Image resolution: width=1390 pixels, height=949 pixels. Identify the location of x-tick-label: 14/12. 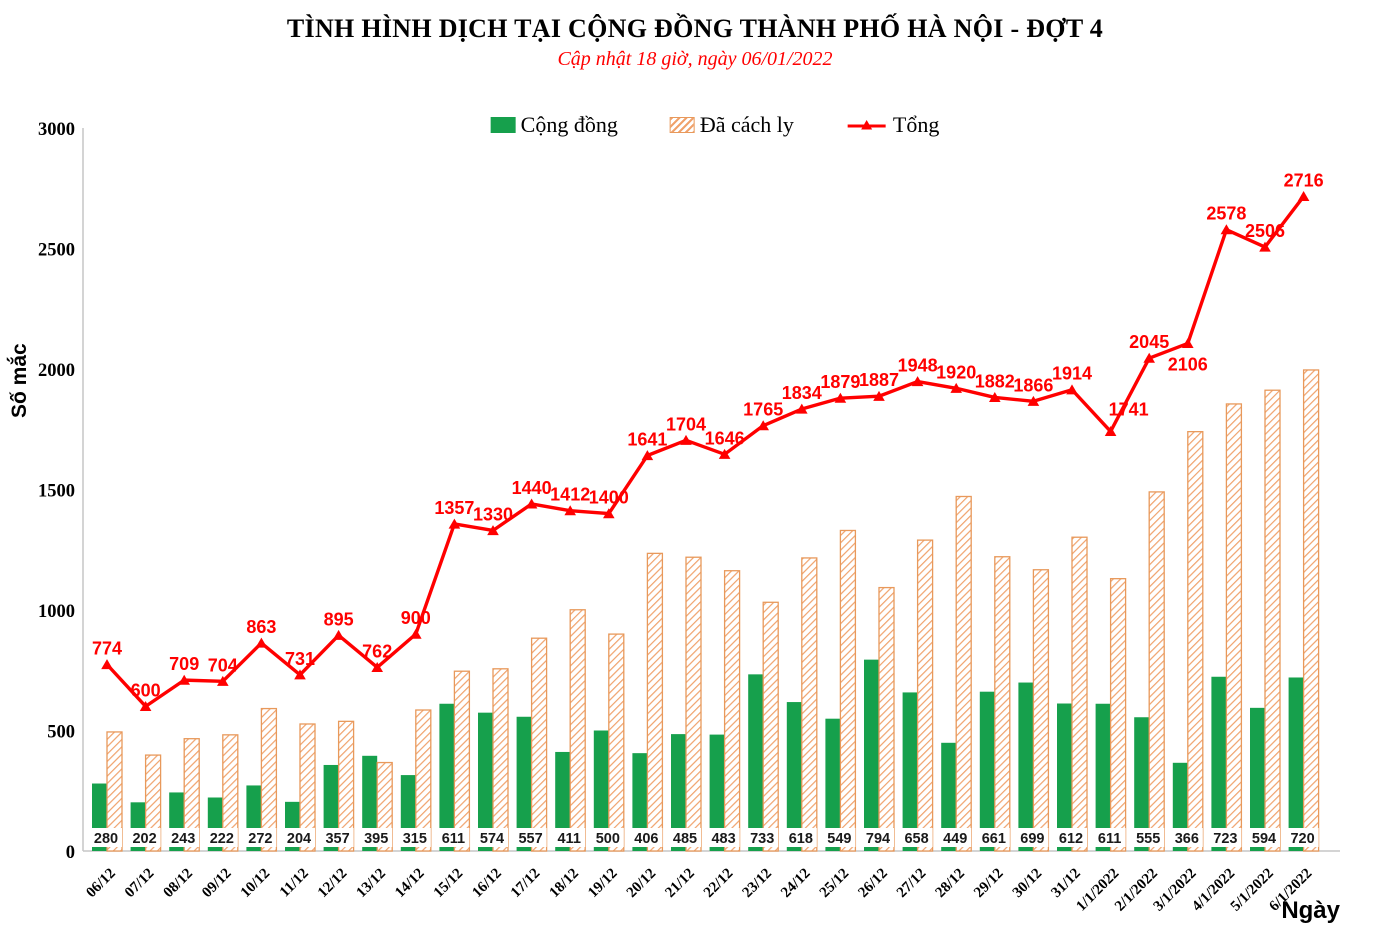
(409, 883).